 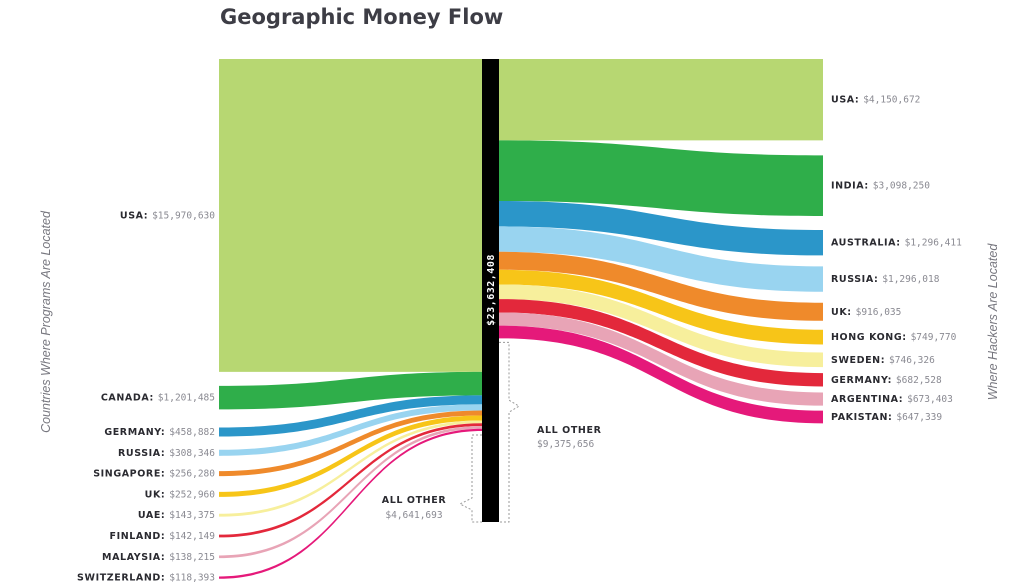 I want to click on left-label-name: UK:, so click(x=157, y=494).